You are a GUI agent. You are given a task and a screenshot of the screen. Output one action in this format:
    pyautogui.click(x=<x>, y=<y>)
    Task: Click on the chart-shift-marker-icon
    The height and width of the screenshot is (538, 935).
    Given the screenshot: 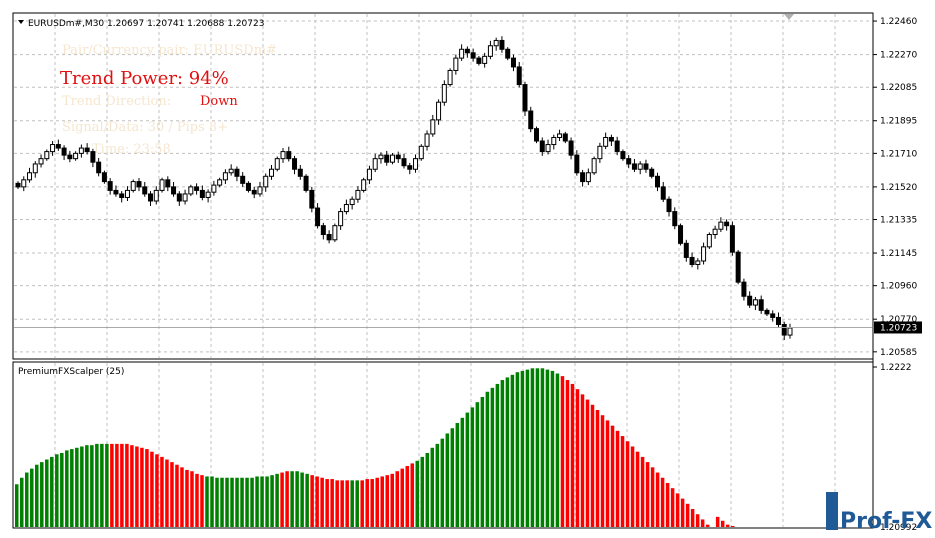 What is the action you would take?
    pyautogui.click(x=789, y=17)
    